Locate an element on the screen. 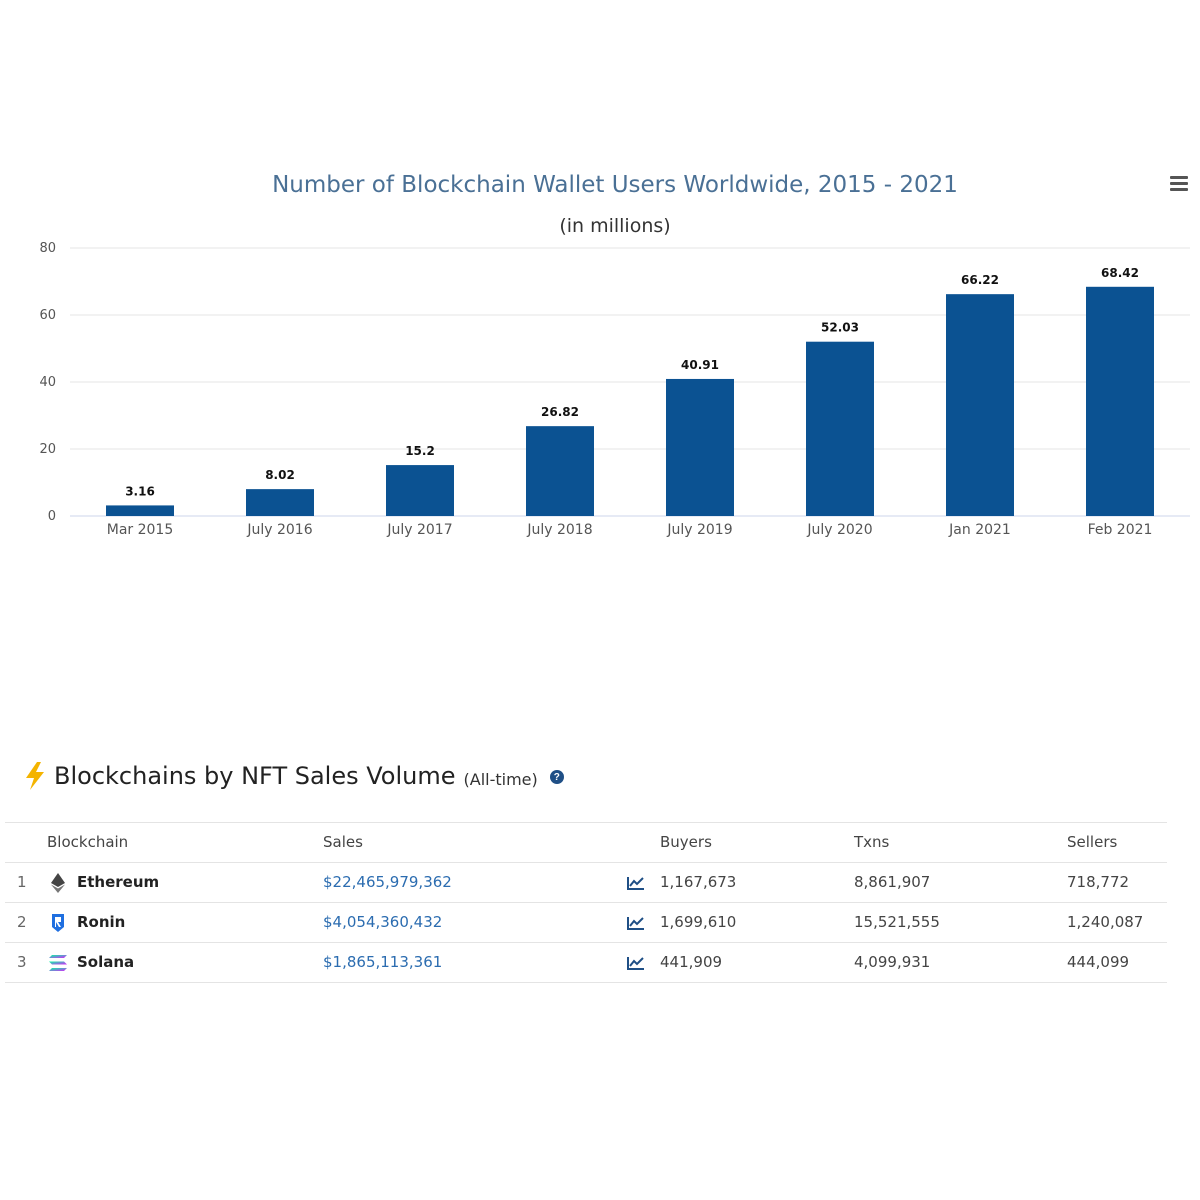  sellers-value: 1,240,087 is located at coordinates (1105, 922).